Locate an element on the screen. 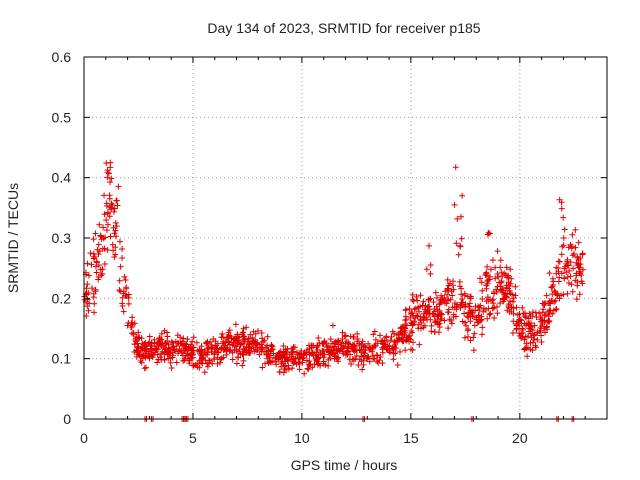 The image size is (640, 480). x-axis-label: GPS time / hours is located at coordinates (344, 465).